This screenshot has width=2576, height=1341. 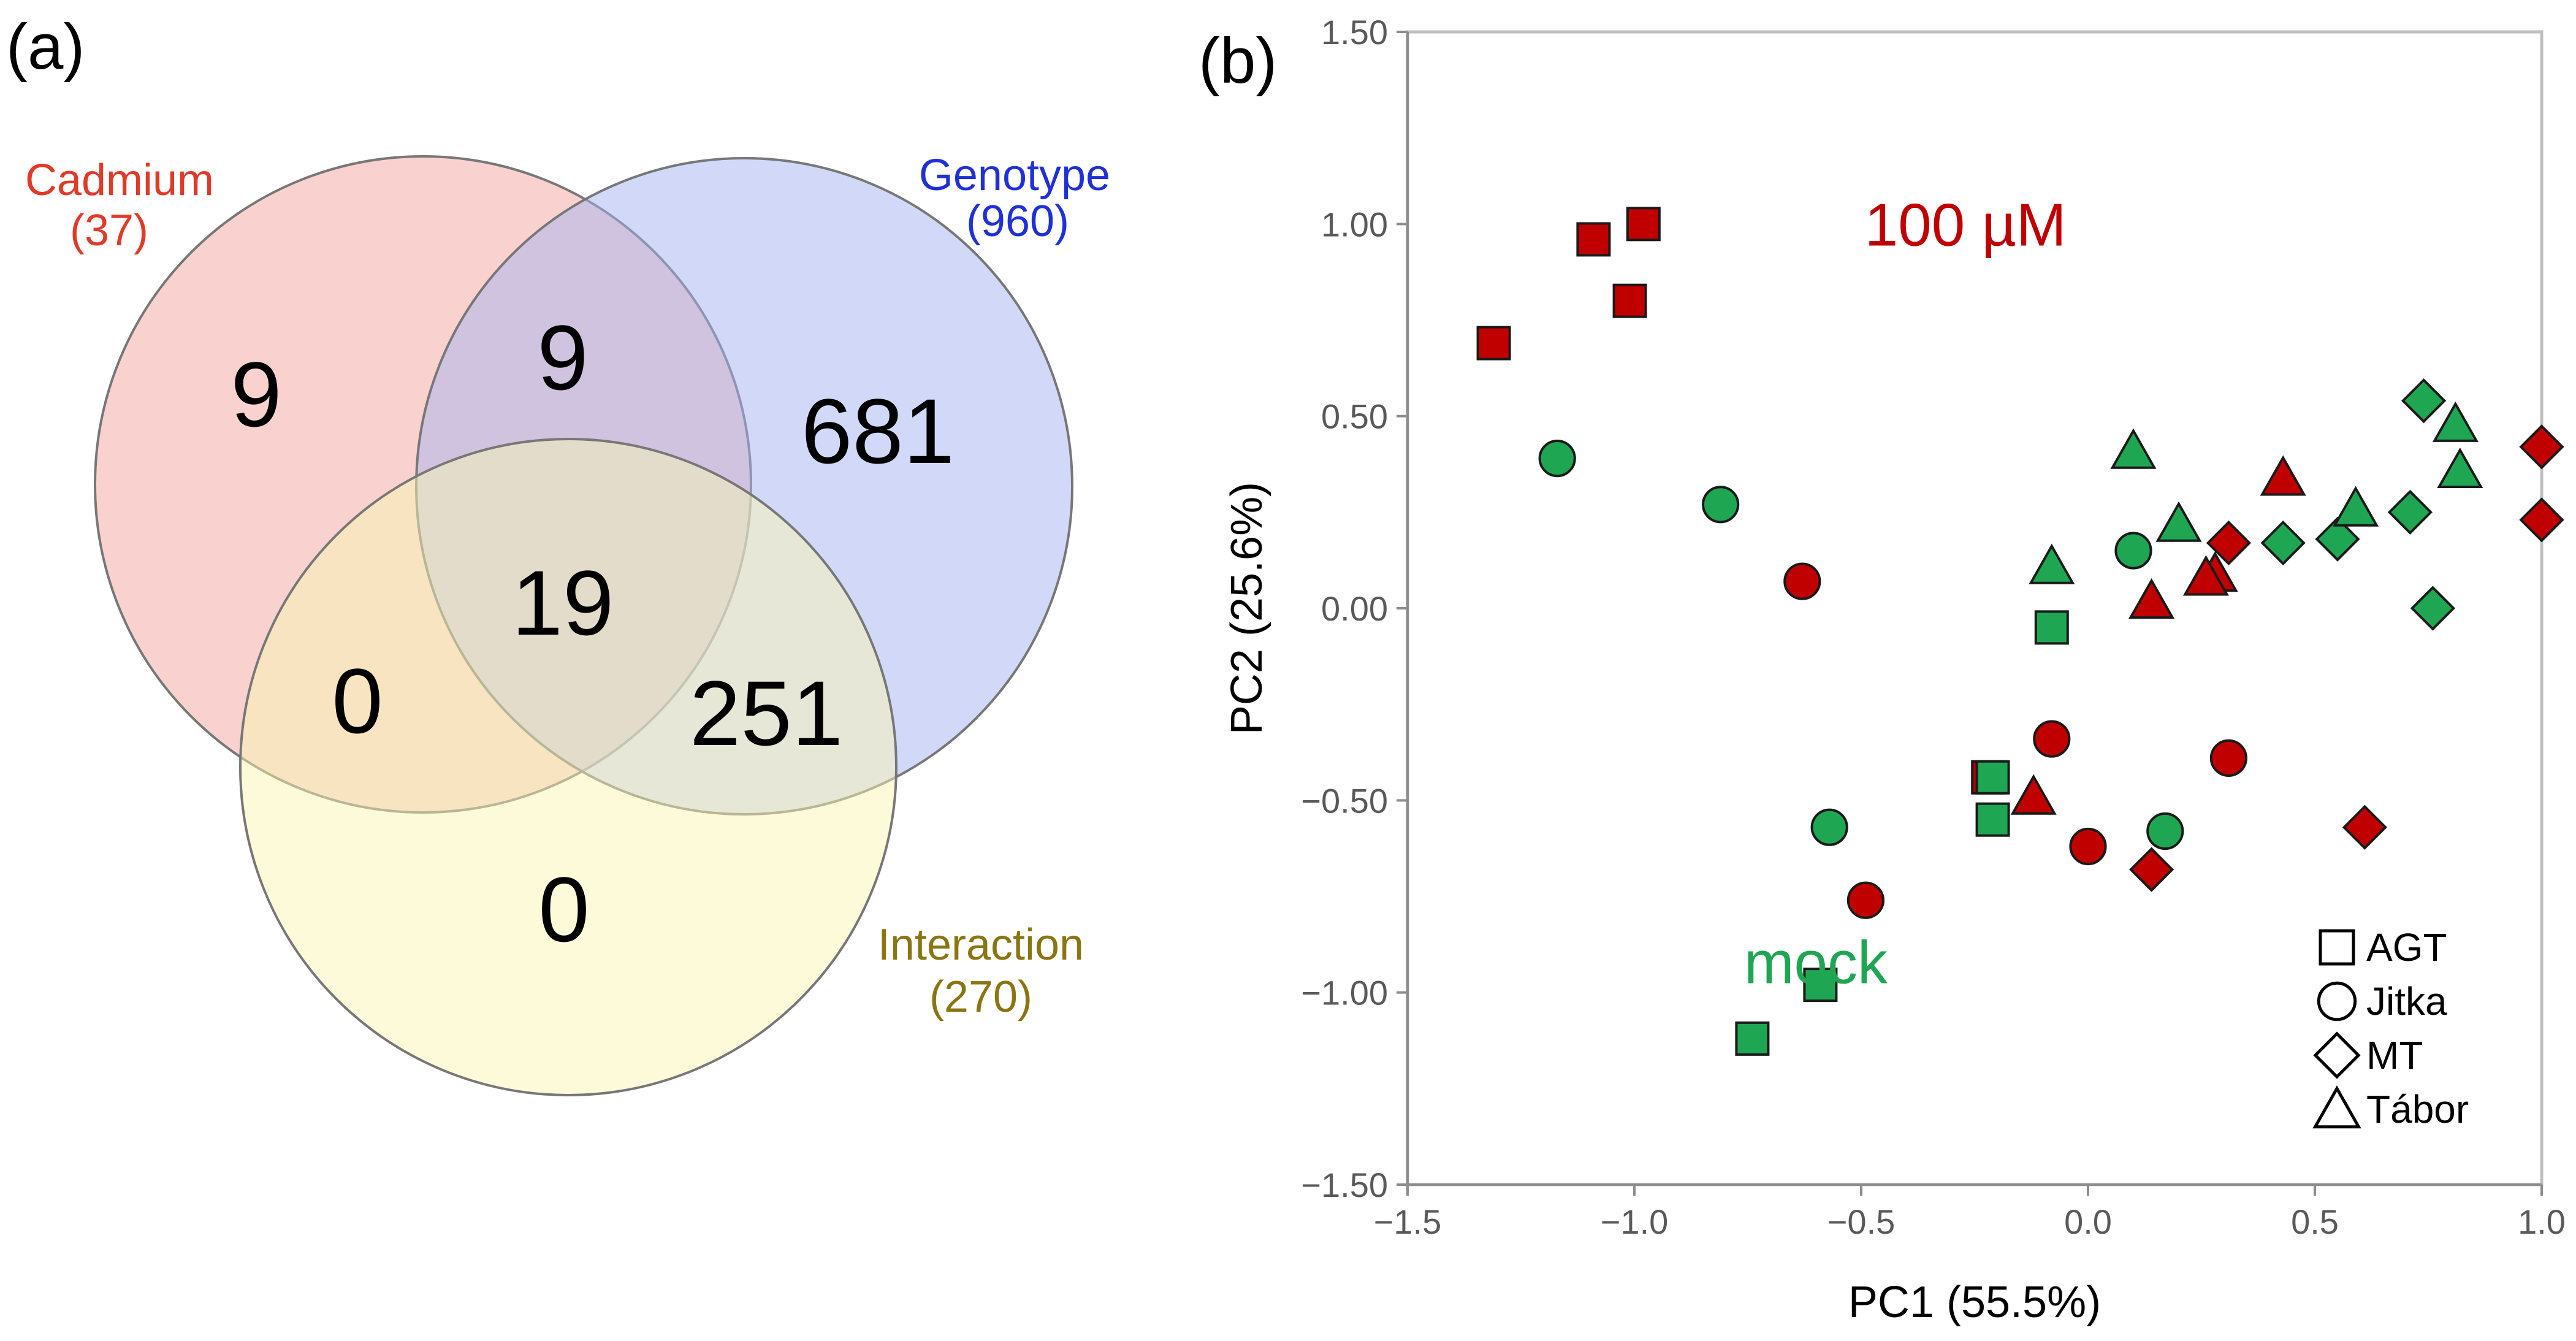 I want to click on annotation-100um: 100 µM, so click(x=1966, y=224).